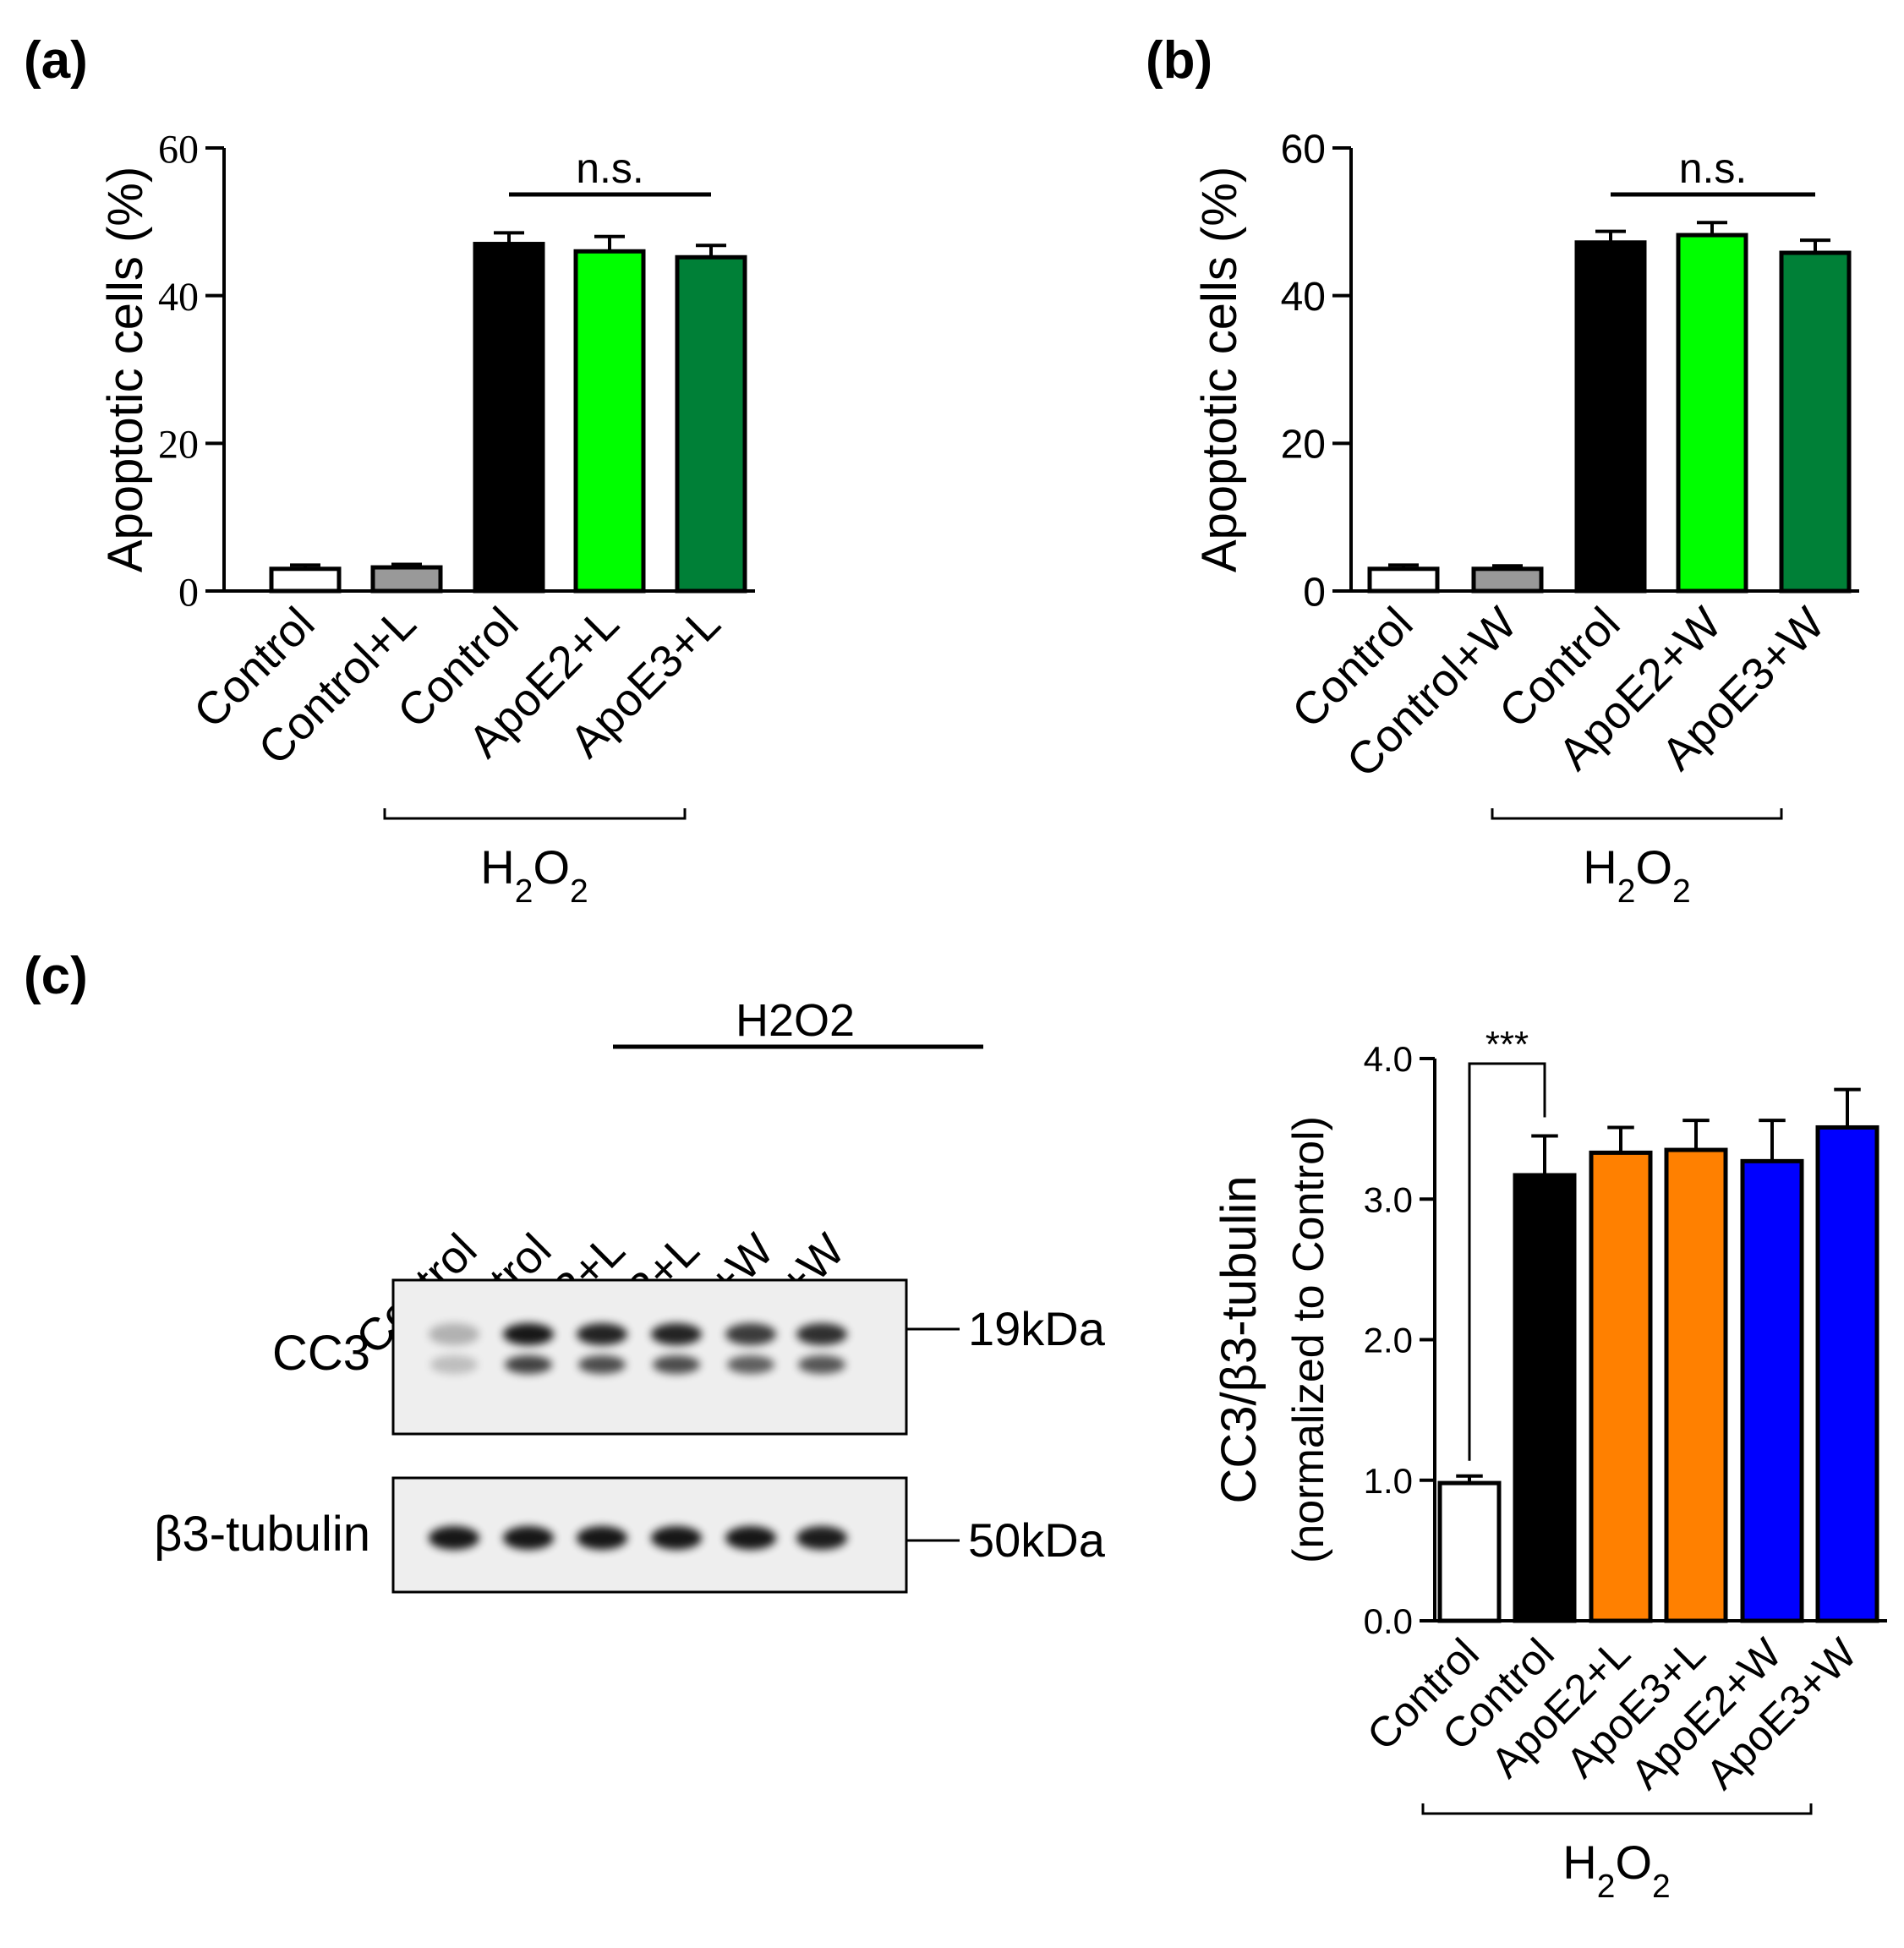 This screenshot has height=1948, width=1904. I want to click on y-axis-title2-c: (normalized to Control), so click(1308, 1339).